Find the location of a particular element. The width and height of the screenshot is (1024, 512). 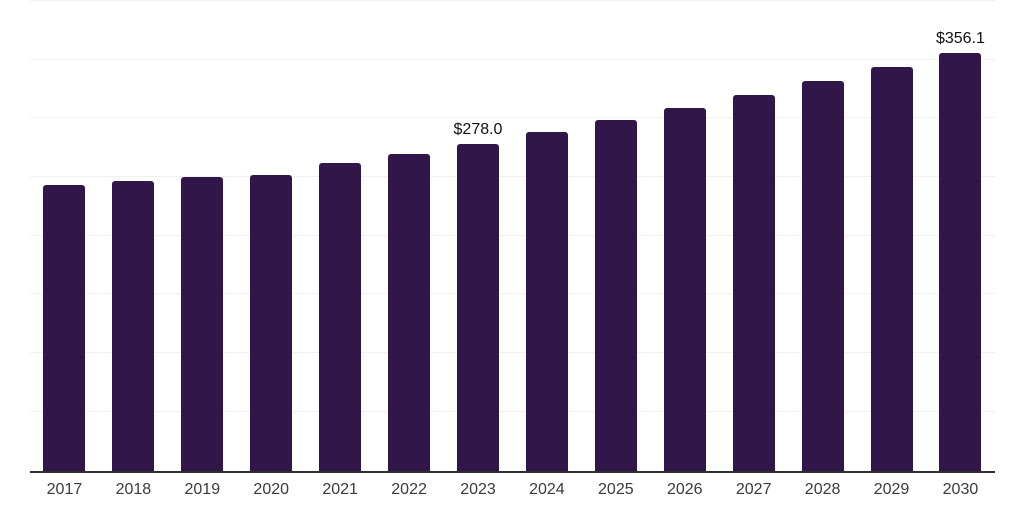

x-tick-label-2023: 2023 is located at coordinates (478, 489).